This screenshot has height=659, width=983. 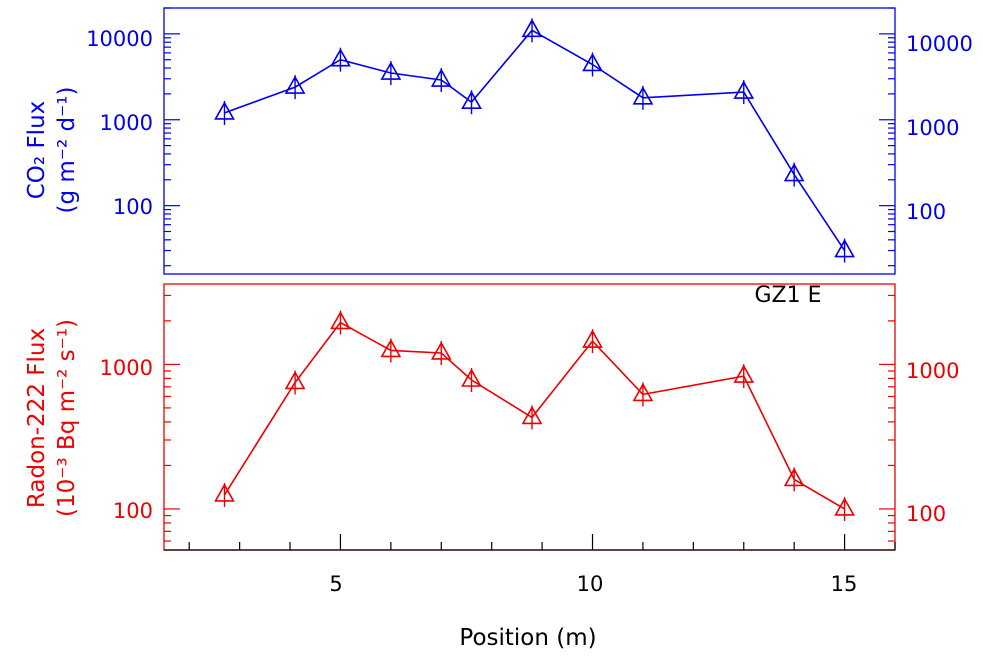 I want to click on co2-y-axis-title: CO₂ Flux, so click(x=37, y=150).